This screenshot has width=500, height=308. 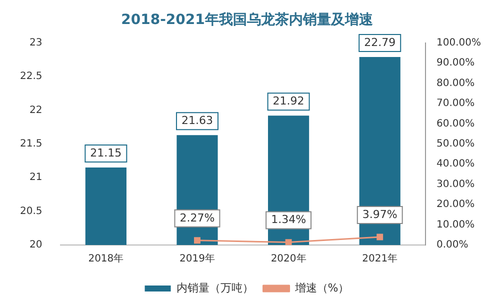 I want to click on y2-tick-label: 10.00%, so click(x=455, y=224).